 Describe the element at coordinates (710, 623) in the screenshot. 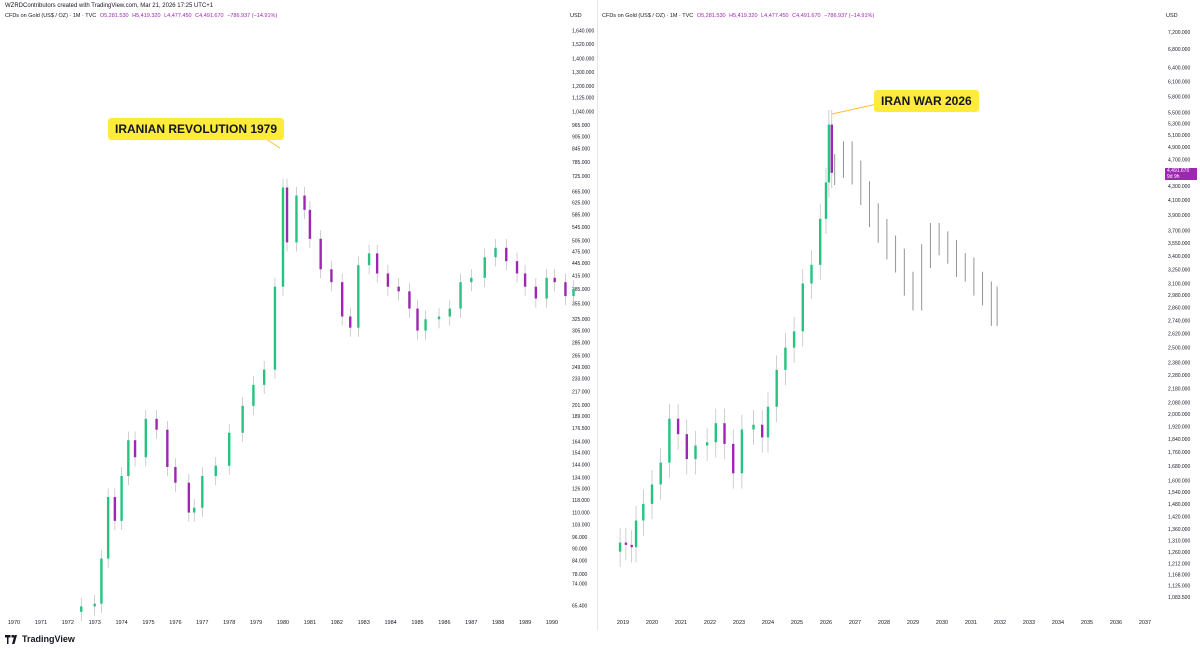

I see `x-tick-label: 2022` at that location.